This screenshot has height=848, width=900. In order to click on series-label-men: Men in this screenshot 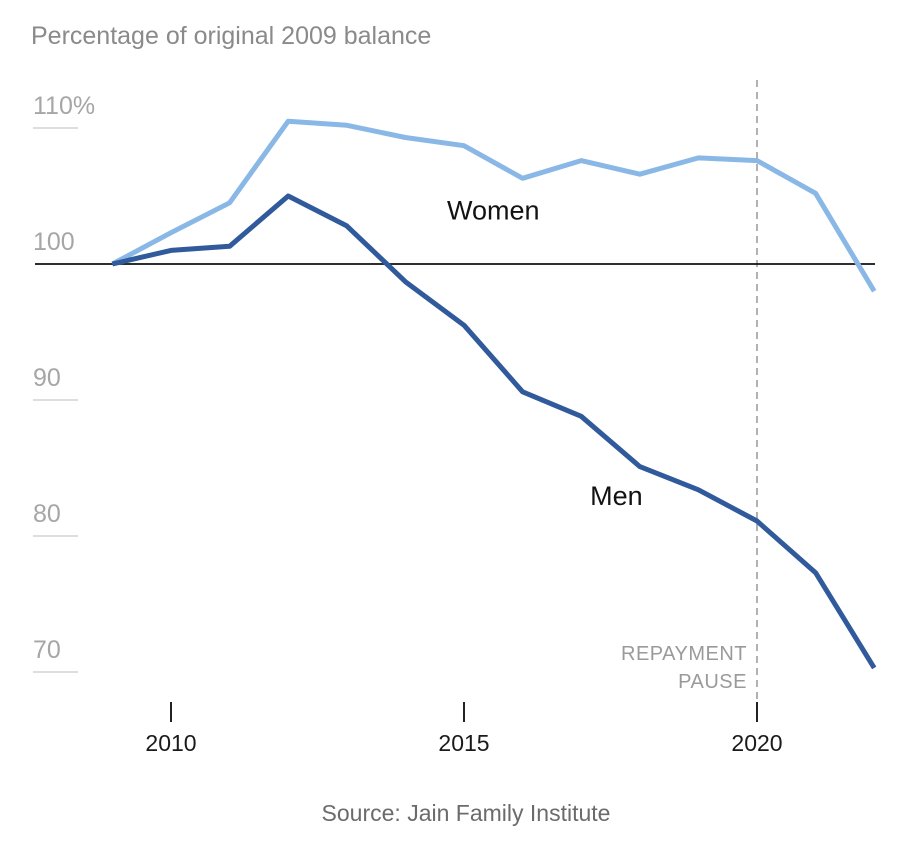, I will do `click(616, 496)`.